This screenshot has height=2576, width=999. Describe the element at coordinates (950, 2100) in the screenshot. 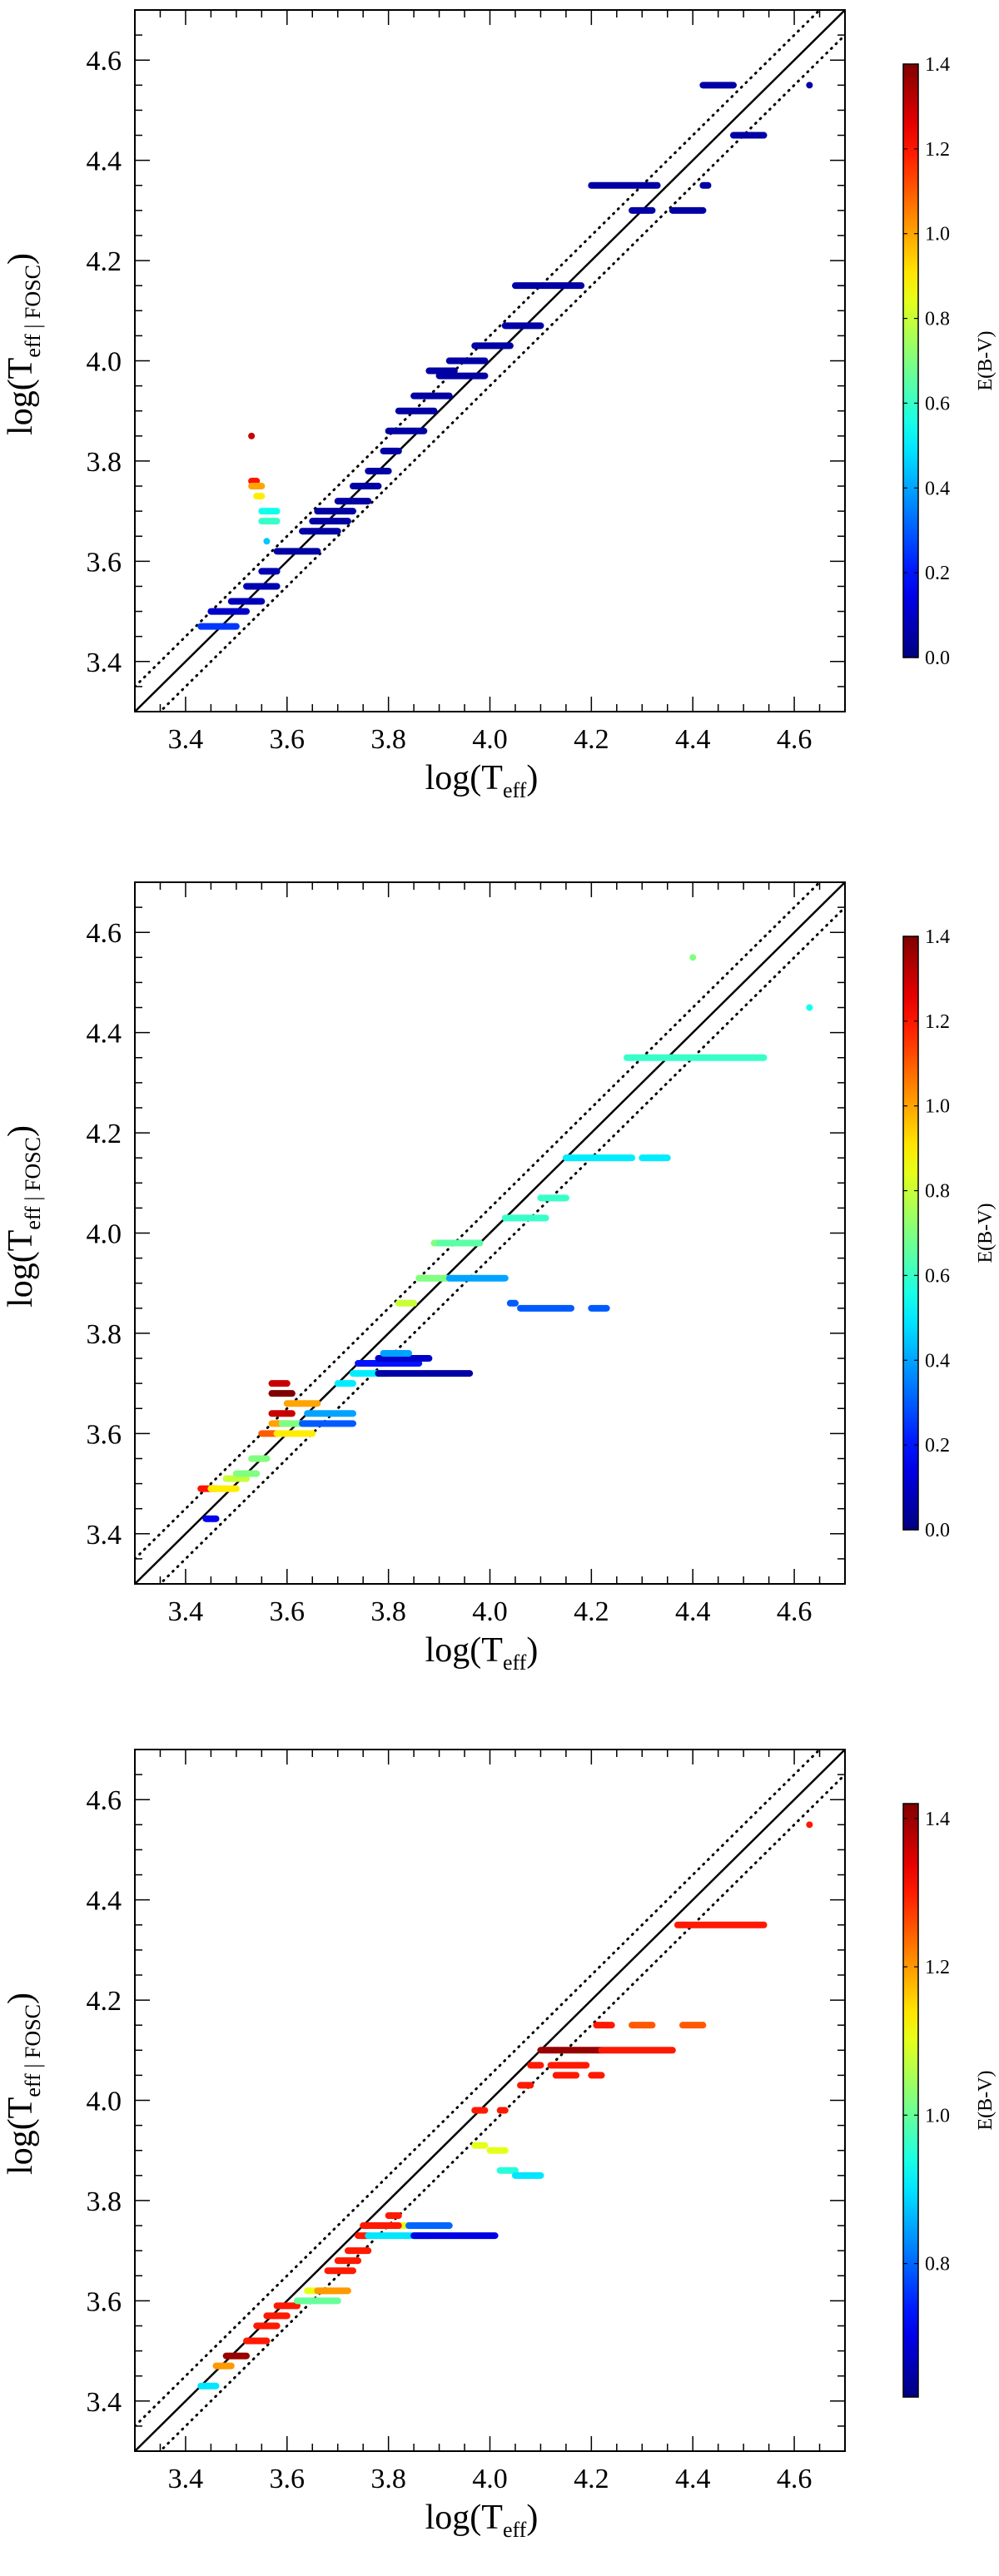

I see `colorbar: 0.8 1.0 1.2 1.4 E(B-V)` at that location.